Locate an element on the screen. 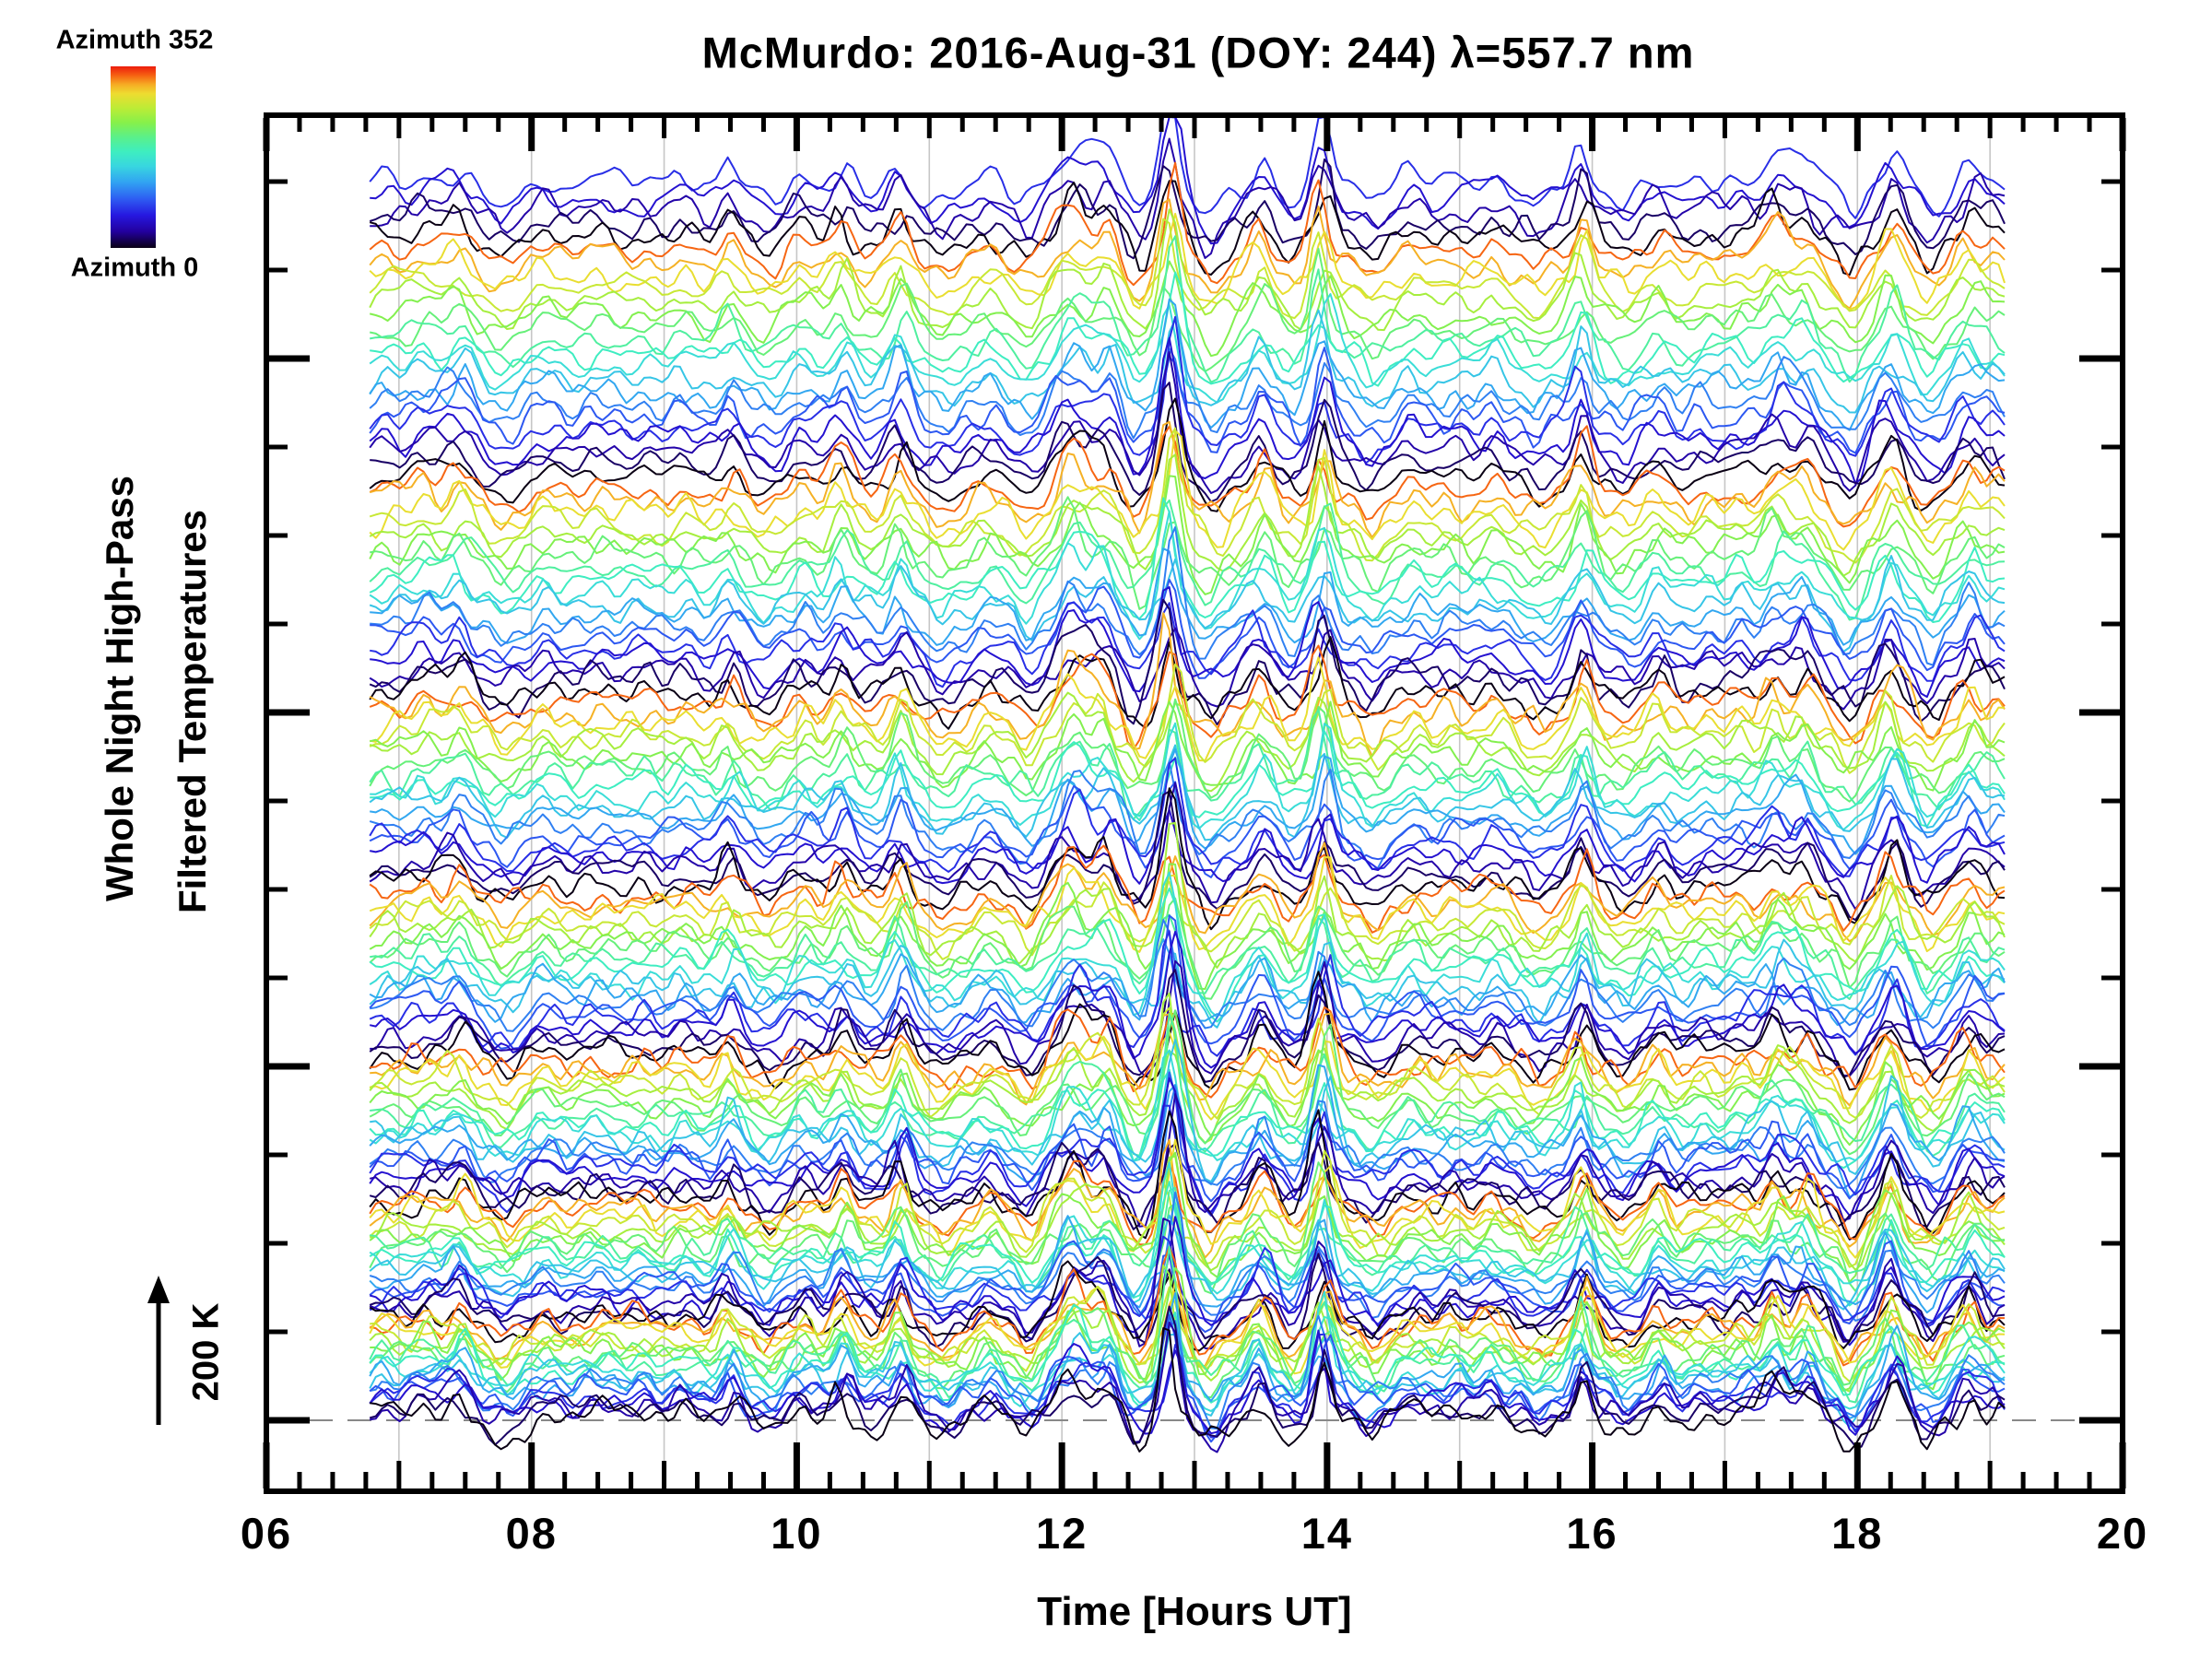  x-tick-label: 20 is located at coordinates (2122, 1533).